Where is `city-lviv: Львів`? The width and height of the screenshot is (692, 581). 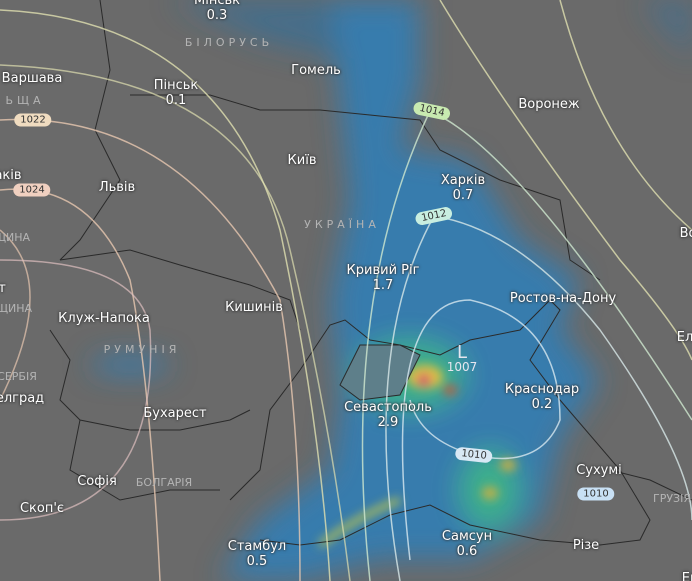
city-lviv: Львів is located at coordinates (117, 187).